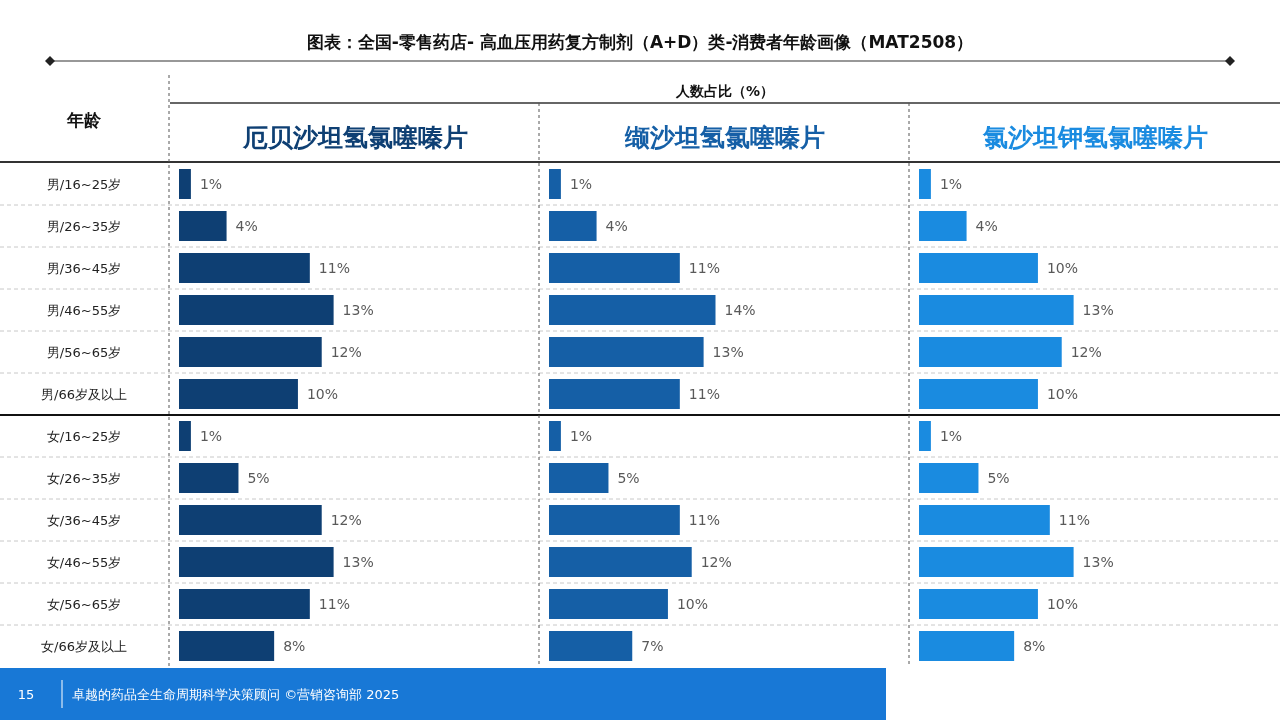  What do you see at coordinates (84, 268) in the screenshot?
I see `y-tick-label: 男/36~45岁` at bounding box center [84, 268].